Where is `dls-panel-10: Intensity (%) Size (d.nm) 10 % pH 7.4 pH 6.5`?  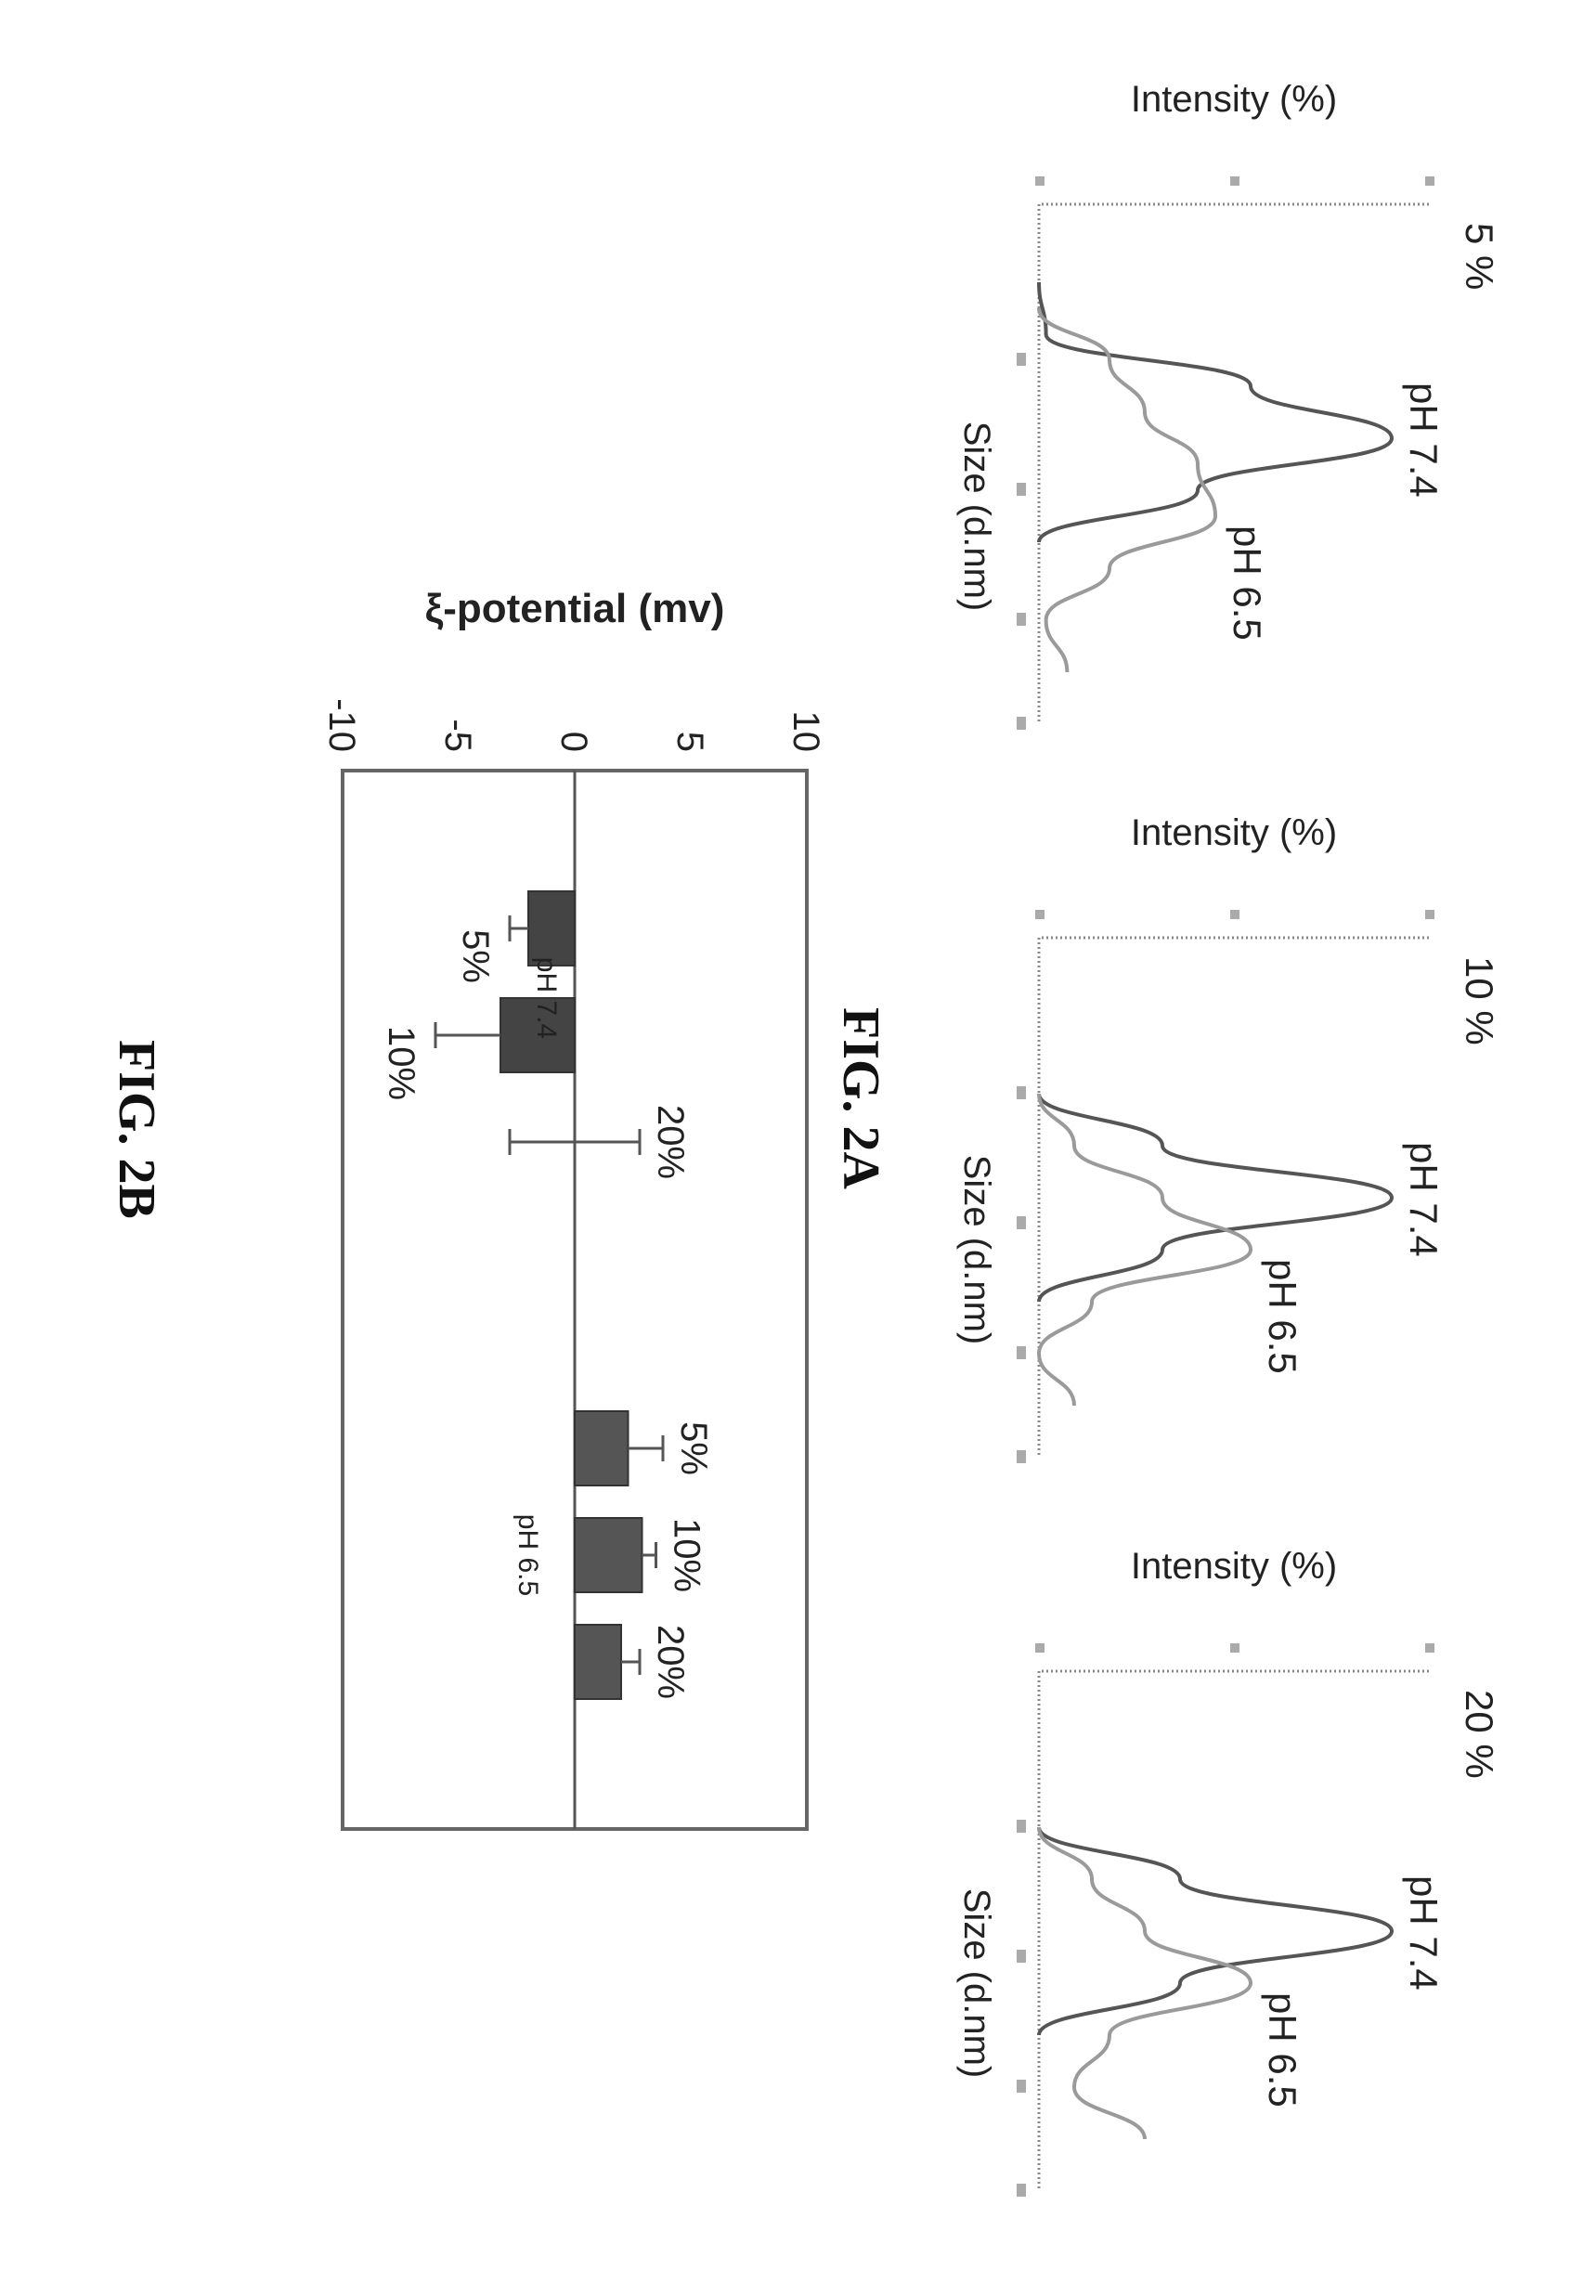 dls-panel-10: Intensity (%) Size (d.nm) 10 % pH 7.4 pH 6.5 is located at coordinates (1222, 1151).